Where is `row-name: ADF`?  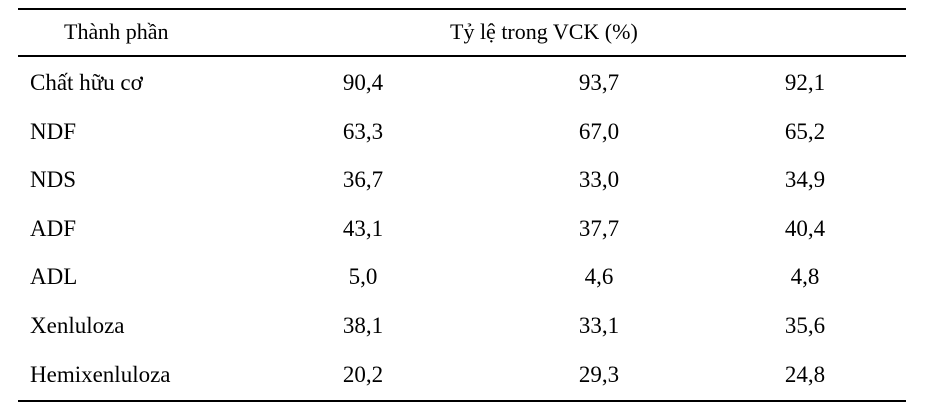
row-name: ADF is located at coordinates (53, 228).